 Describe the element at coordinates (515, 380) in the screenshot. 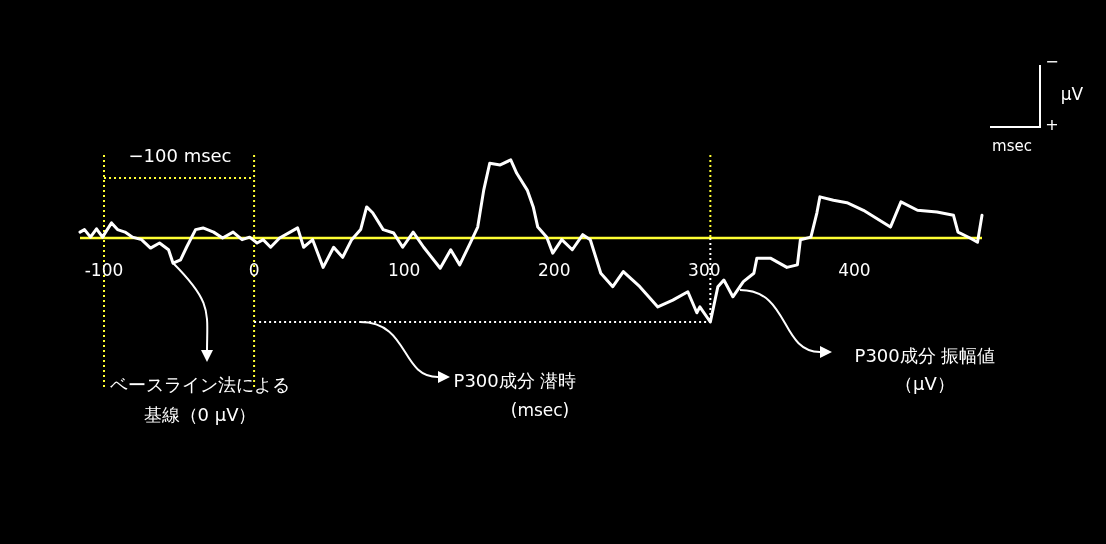

I see `text: P300成分 潜時` at that location.